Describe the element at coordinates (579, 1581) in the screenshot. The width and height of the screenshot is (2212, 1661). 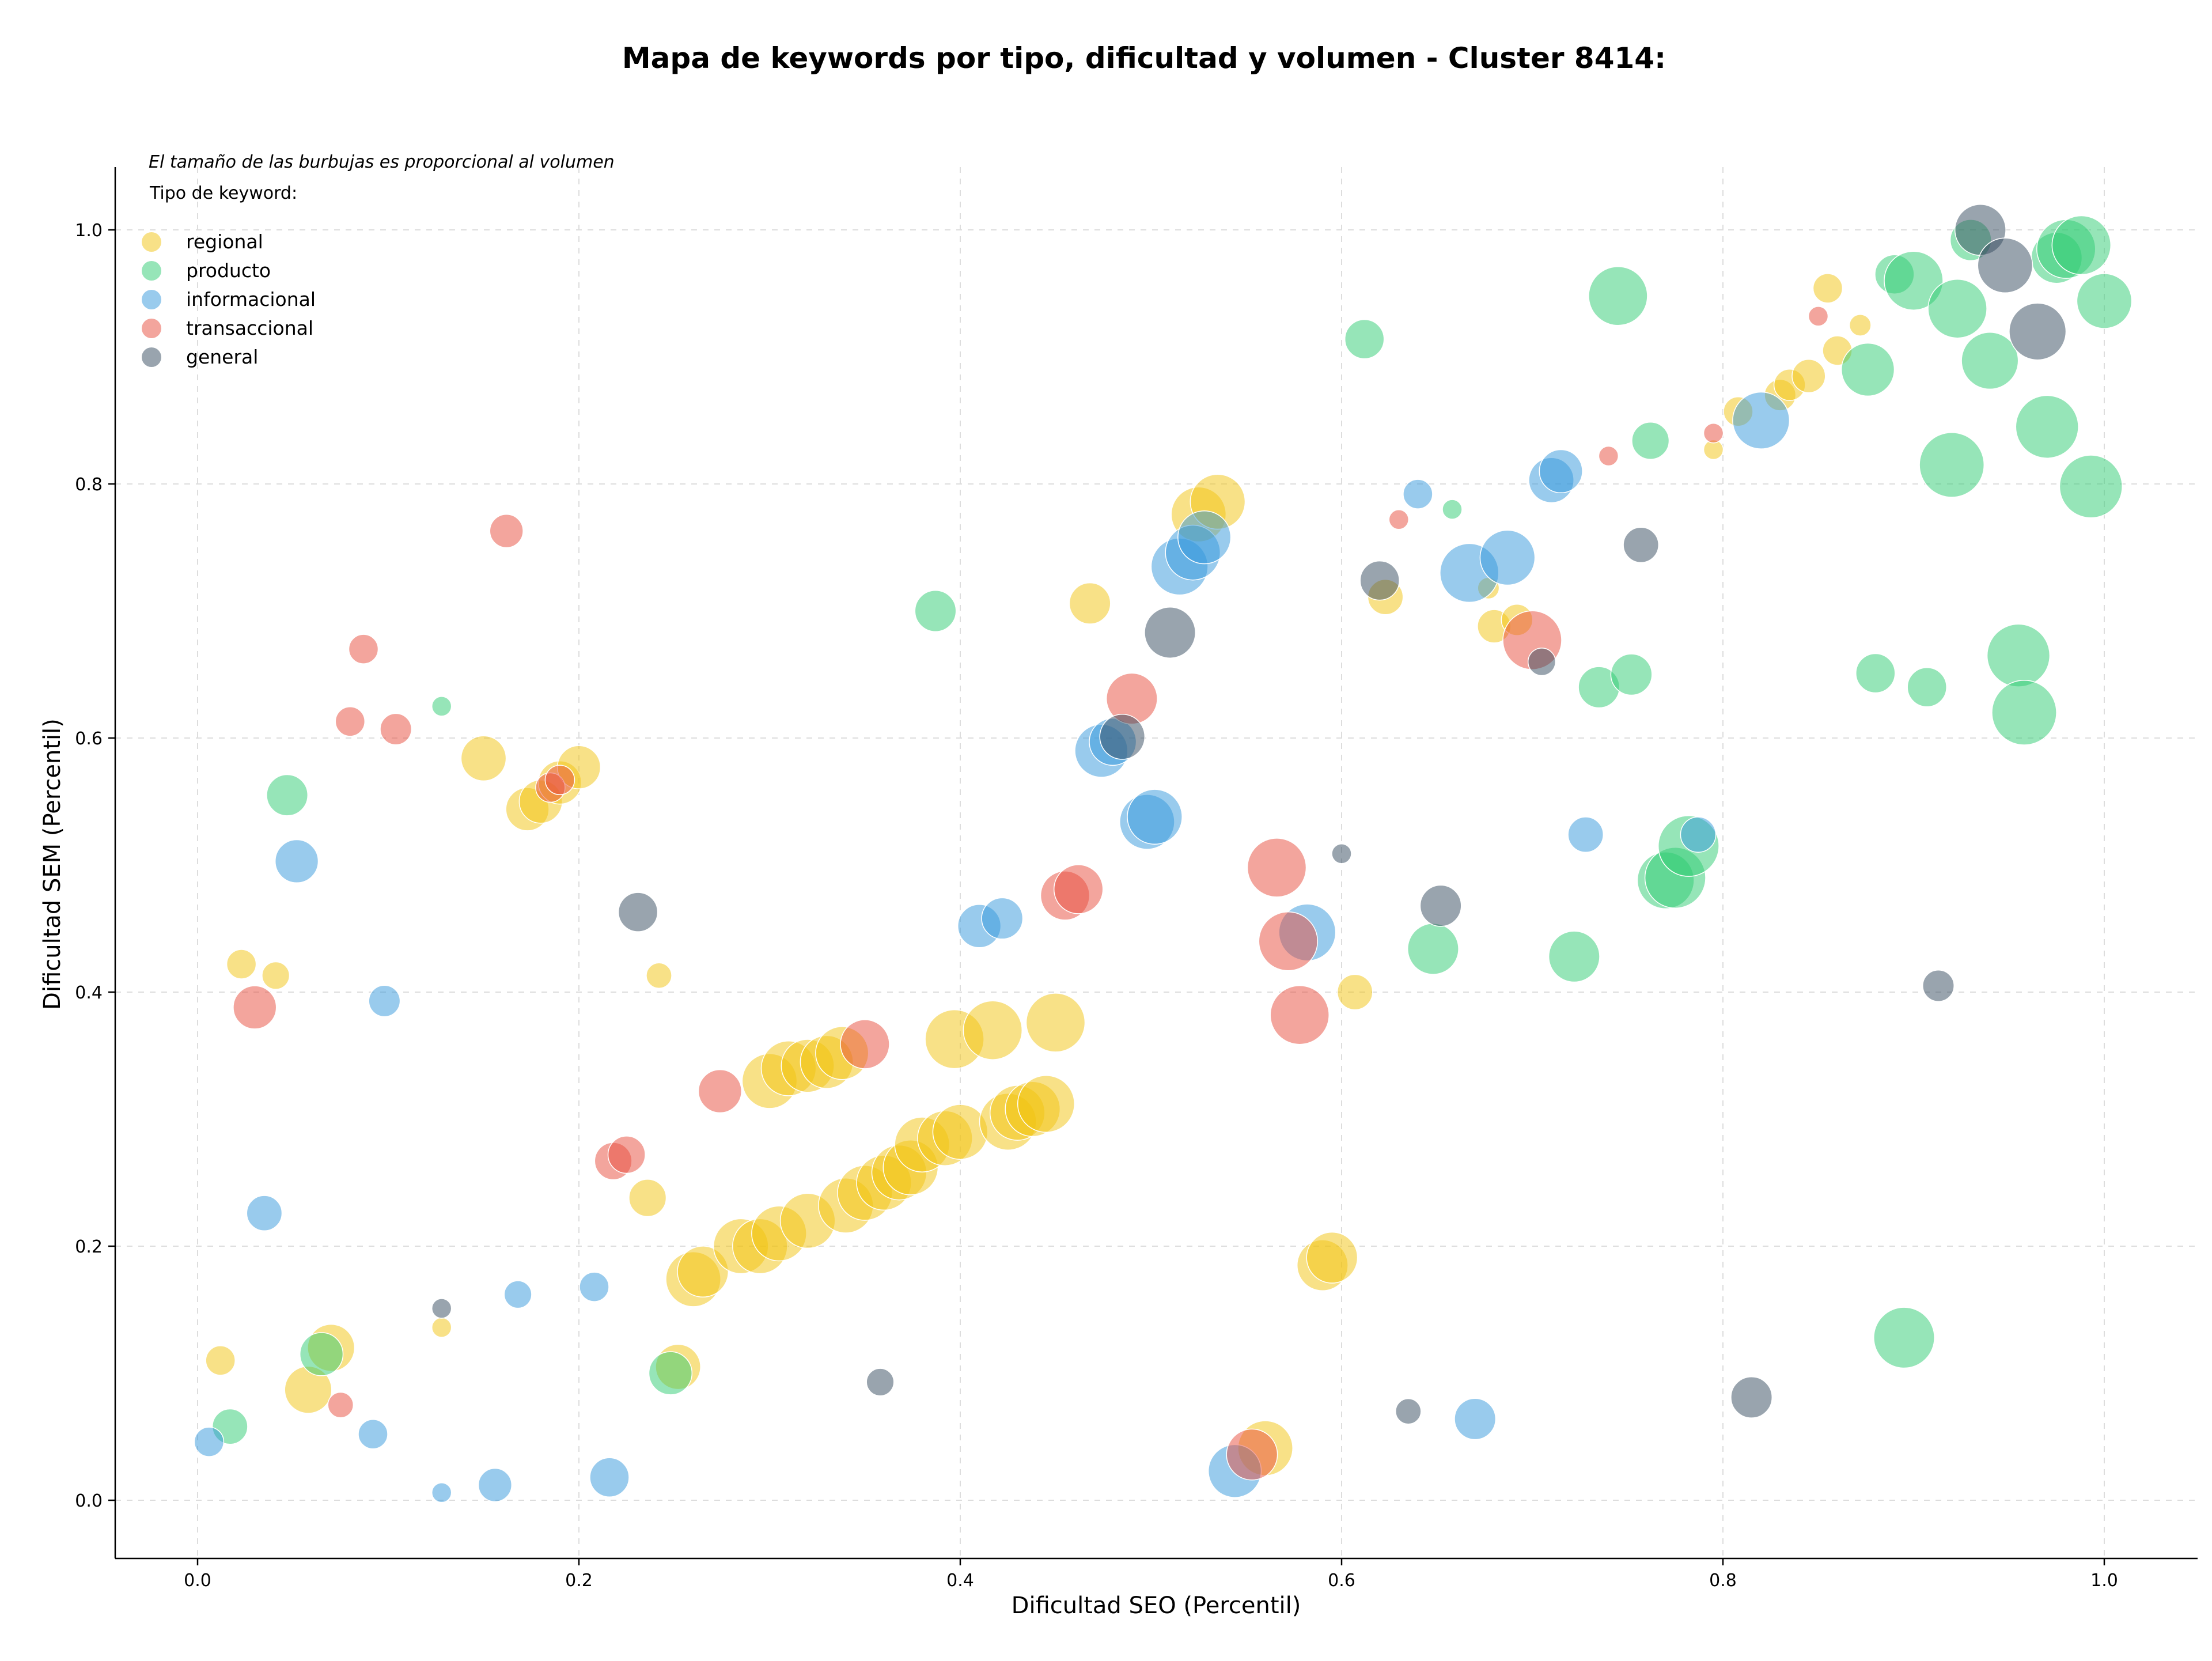
I see `x-tick-label: 0.2` at that location.